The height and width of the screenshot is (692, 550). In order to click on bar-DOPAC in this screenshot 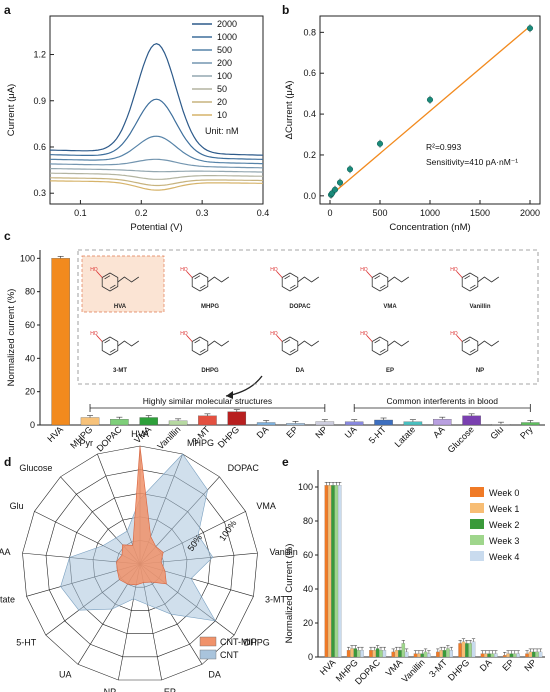, I will do `click(119, 422)`.